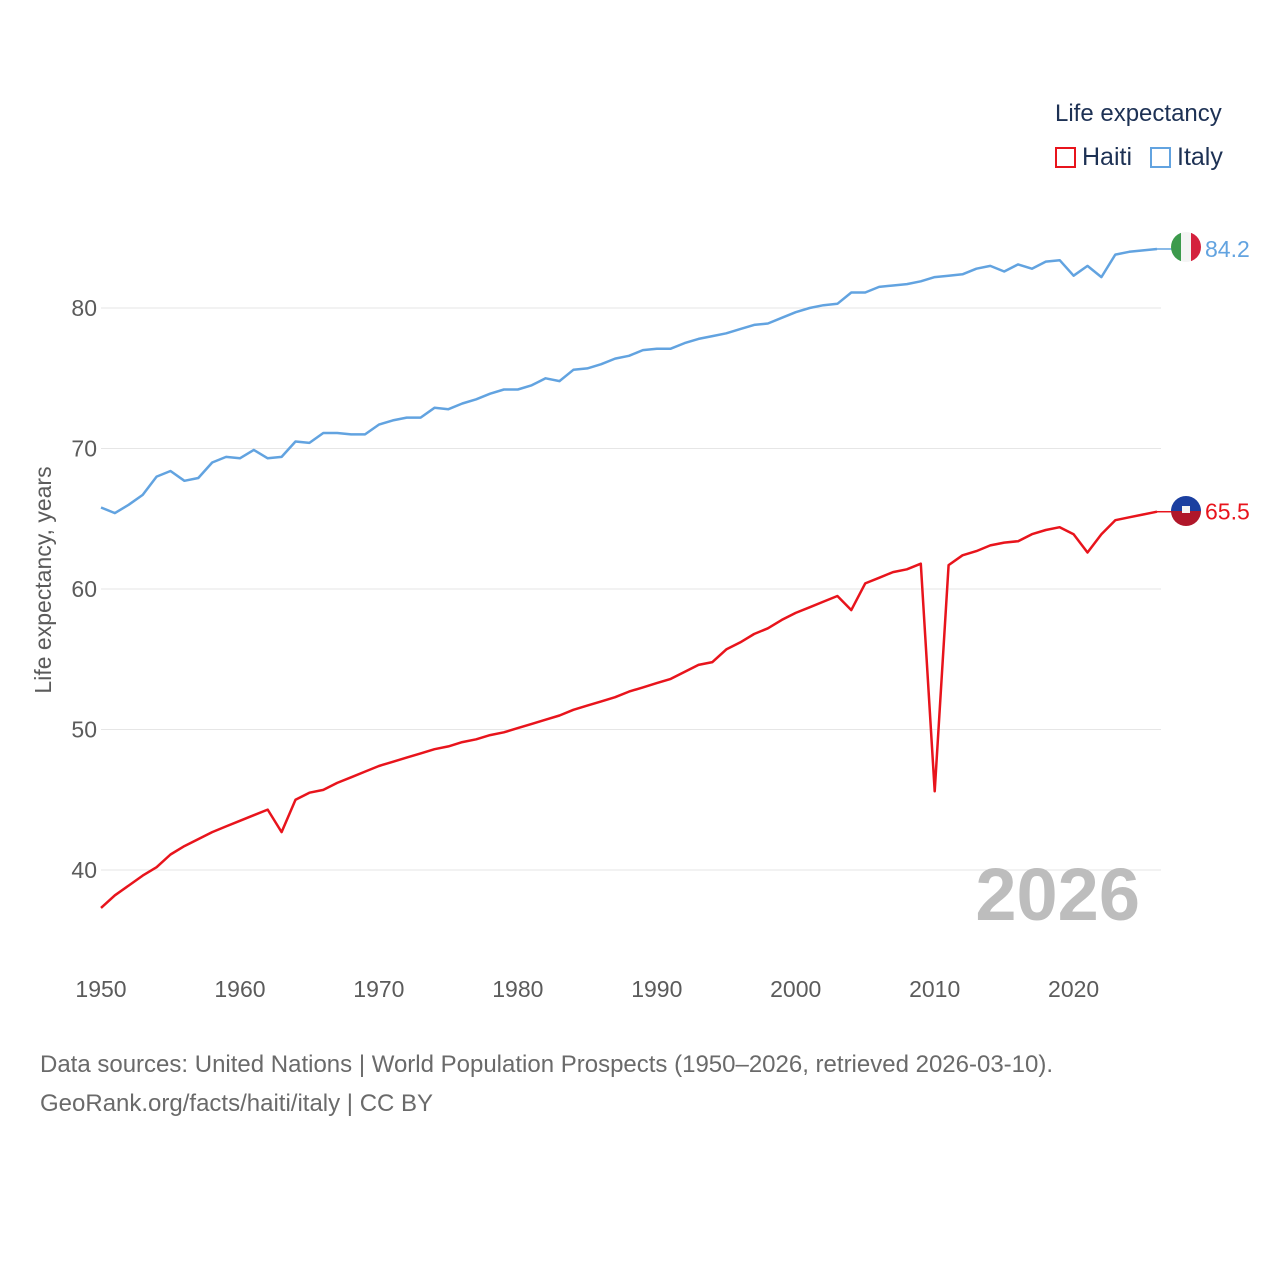  What do you see at coordinates (1057, 894) in the screenshot?
I see `year-watermark: 2026` at bounding box center [1057, 894].